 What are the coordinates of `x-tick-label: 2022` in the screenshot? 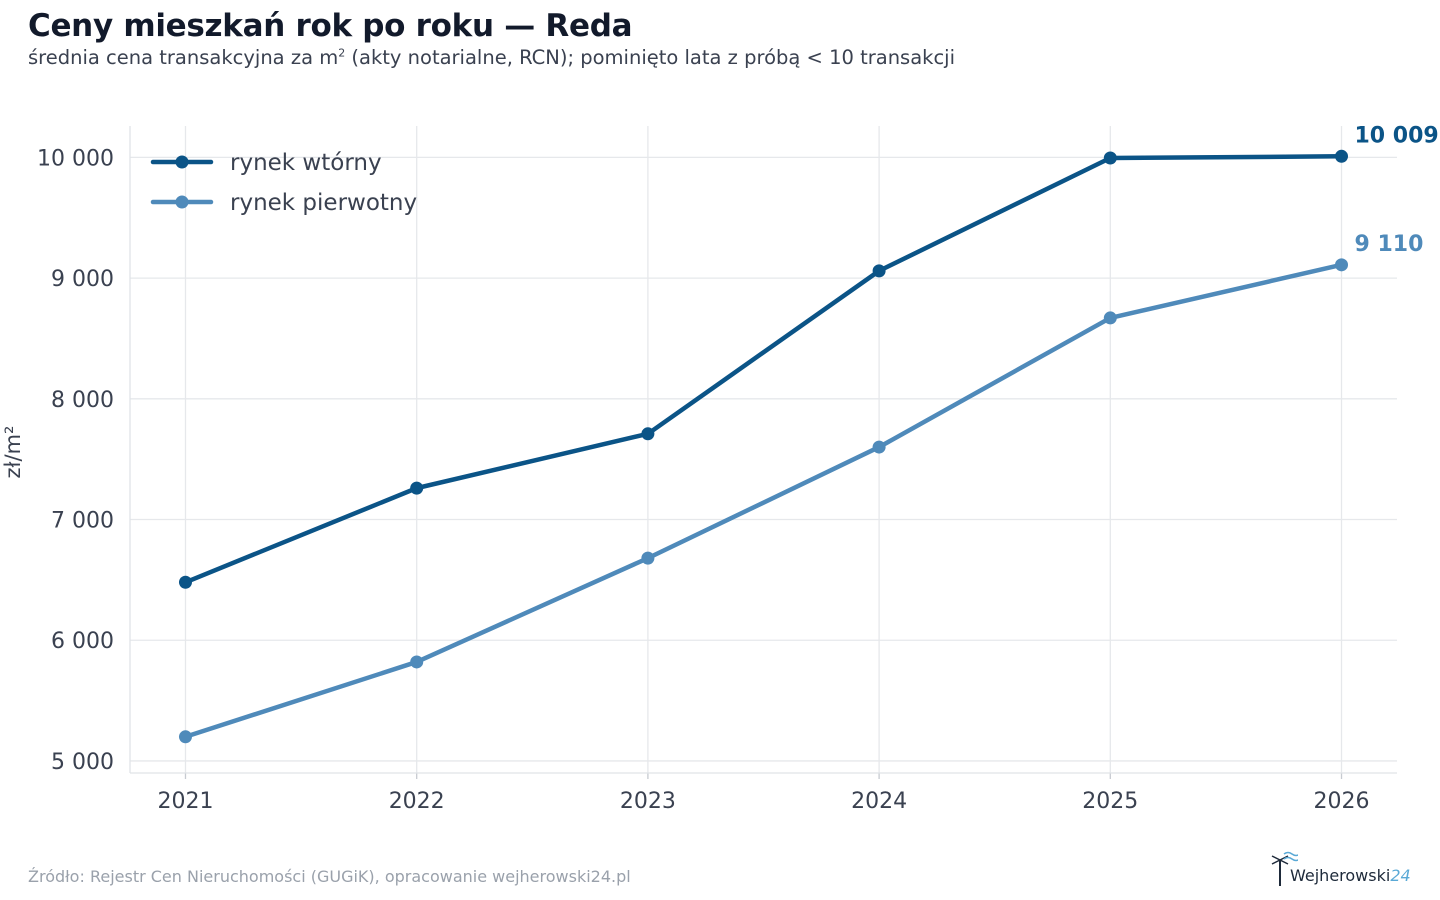 It's located at (417, 801).